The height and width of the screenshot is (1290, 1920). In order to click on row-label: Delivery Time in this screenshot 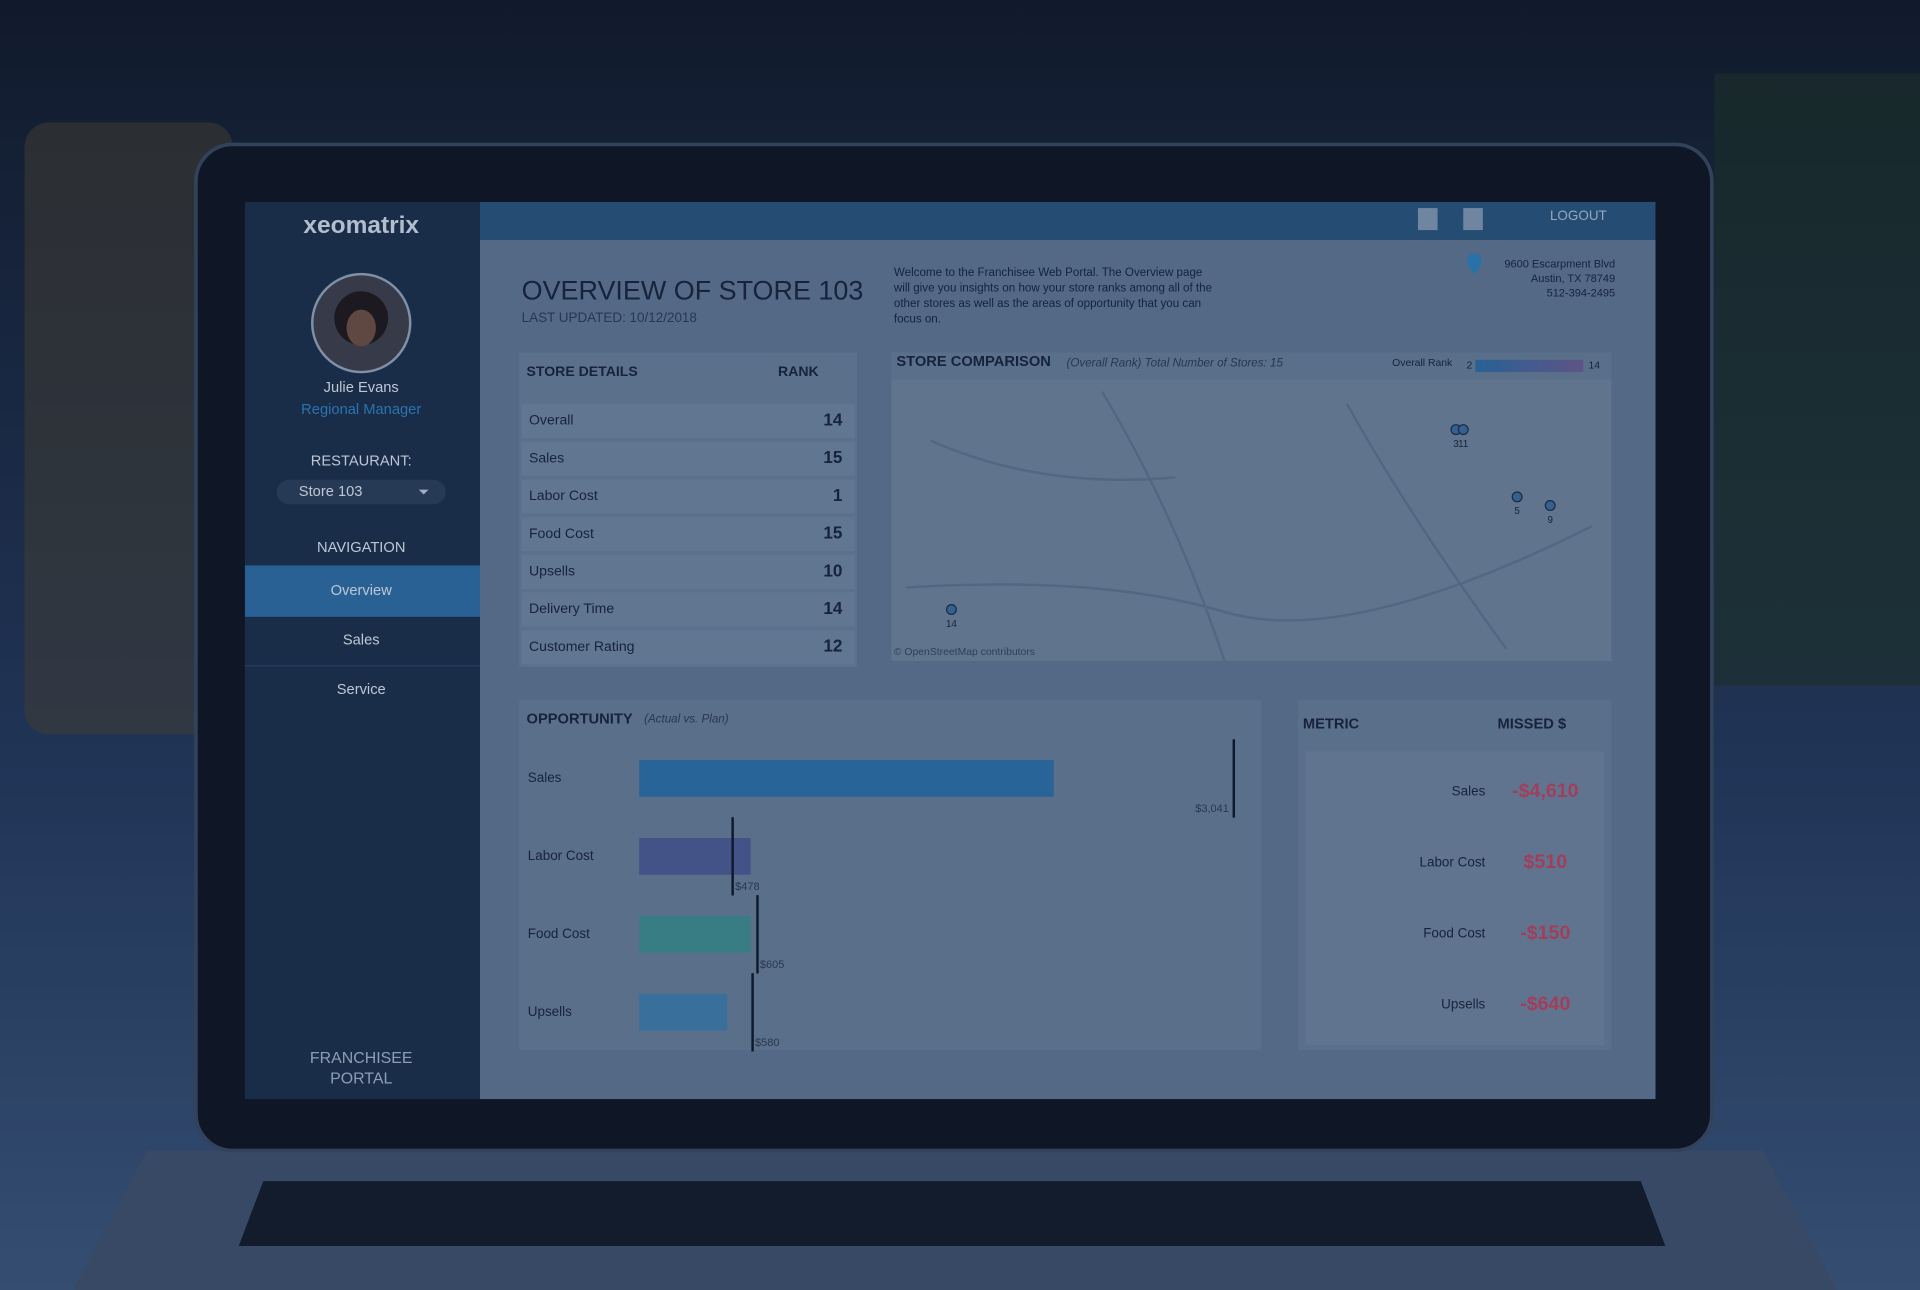, I will do `click(571, 608)`.